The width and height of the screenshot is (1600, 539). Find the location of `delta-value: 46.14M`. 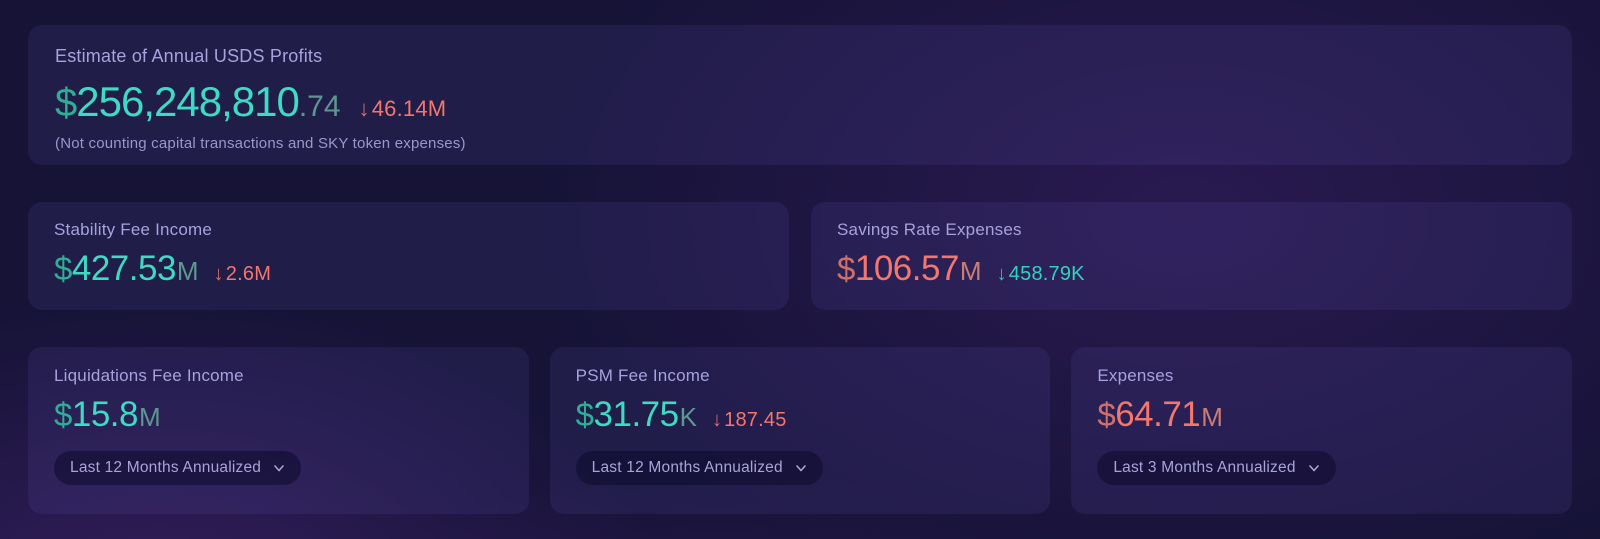

delta-value: 46.14M is located at coordinates (409, 108).